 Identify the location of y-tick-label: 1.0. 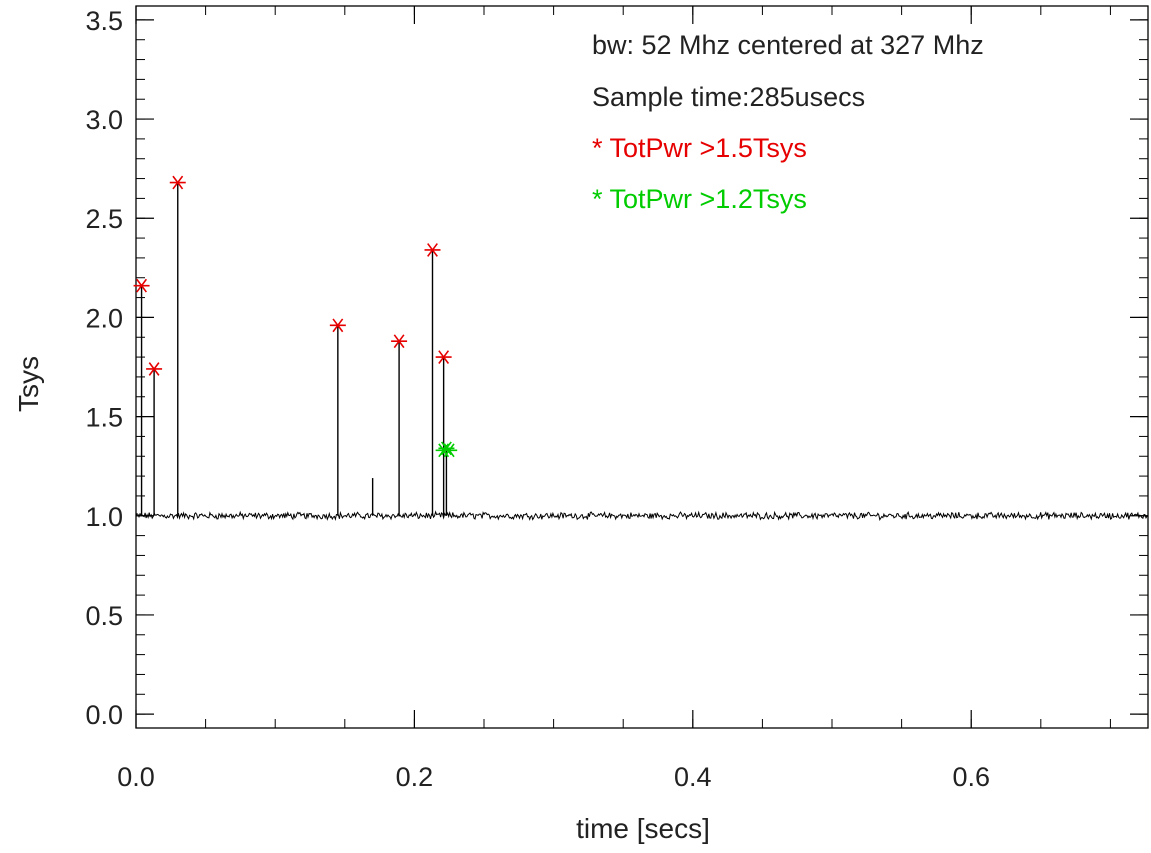
(104, 517).